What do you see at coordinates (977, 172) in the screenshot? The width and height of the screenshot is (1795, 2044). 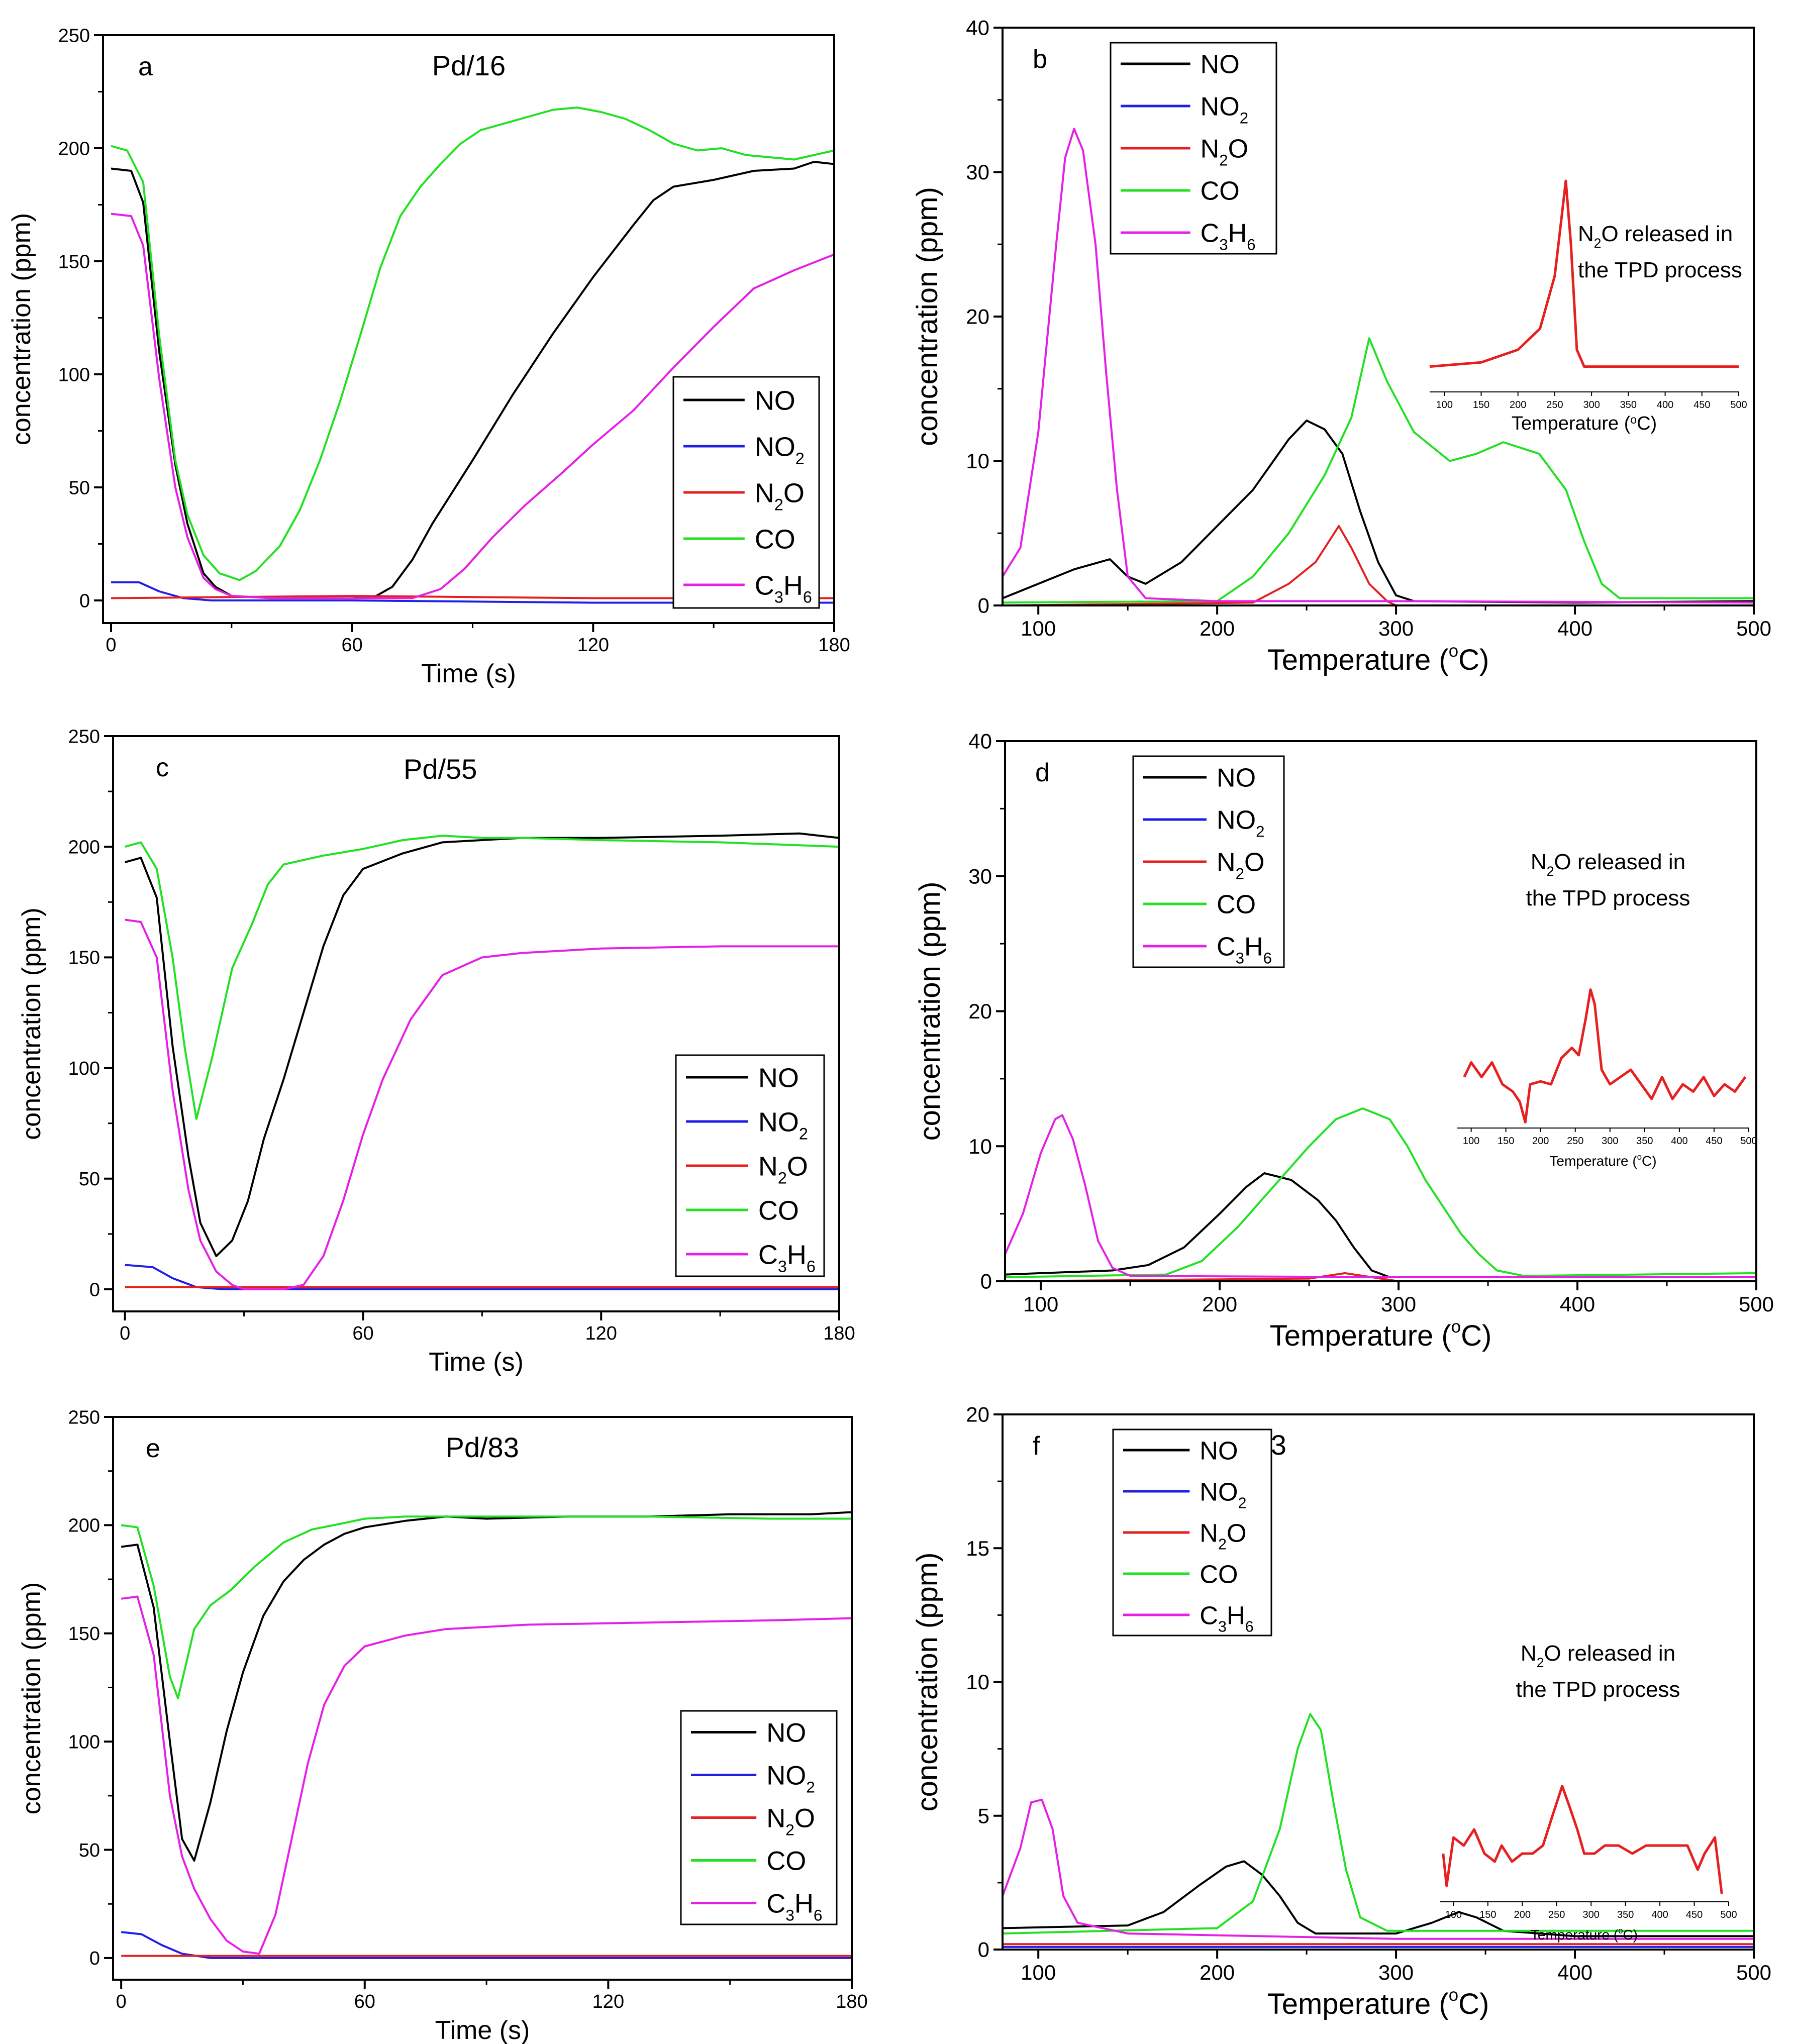 I see `y-tick-label: 30` at bounding box center [977, 172].